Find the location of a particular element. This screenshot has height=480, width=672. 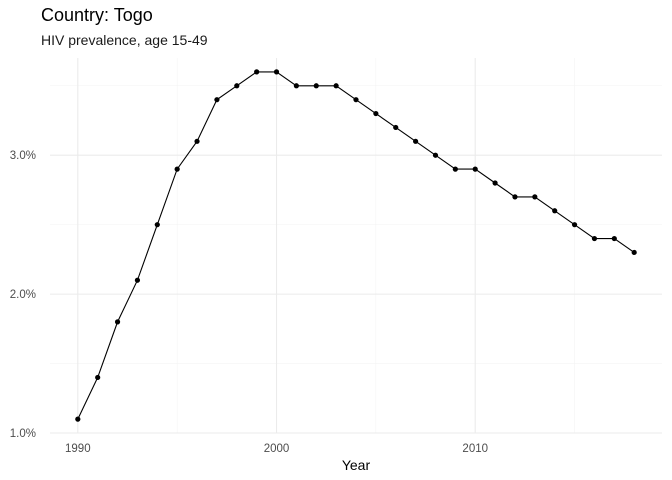

x-tick-label: 2010 is located at coordinates (475, 449).